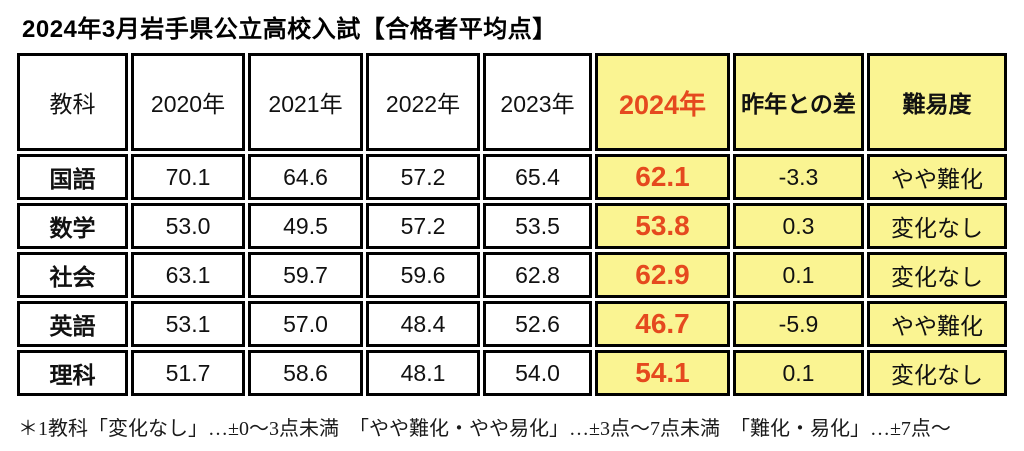 The width and height of the screenshot is (1024, 451). What do you see at coordinates (423, 102) in the screenshot?
I see `col-header-2022: 2022年` at bounding box center [423, 102].